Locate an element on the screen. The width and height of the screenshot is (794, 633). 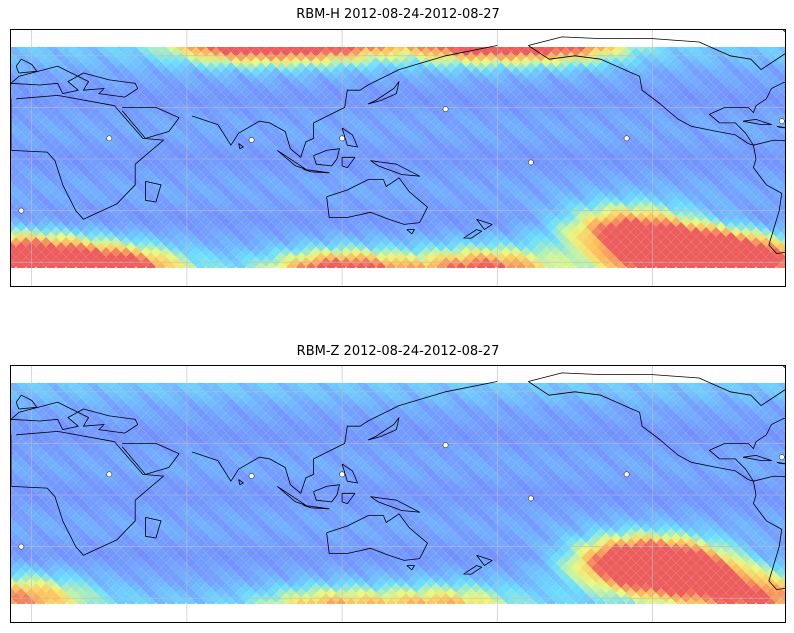
panel-title-rbm-h: RBM-H 2012-08-24-2012-08-27 is located at coordinates (398, 14).